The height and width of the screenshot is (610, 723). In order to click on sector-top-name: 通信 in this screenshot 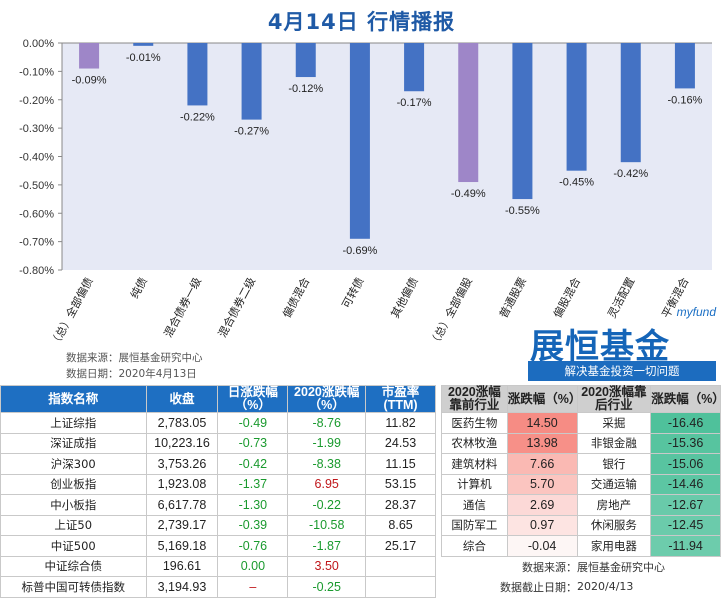, I will do `click(474, 505)`.